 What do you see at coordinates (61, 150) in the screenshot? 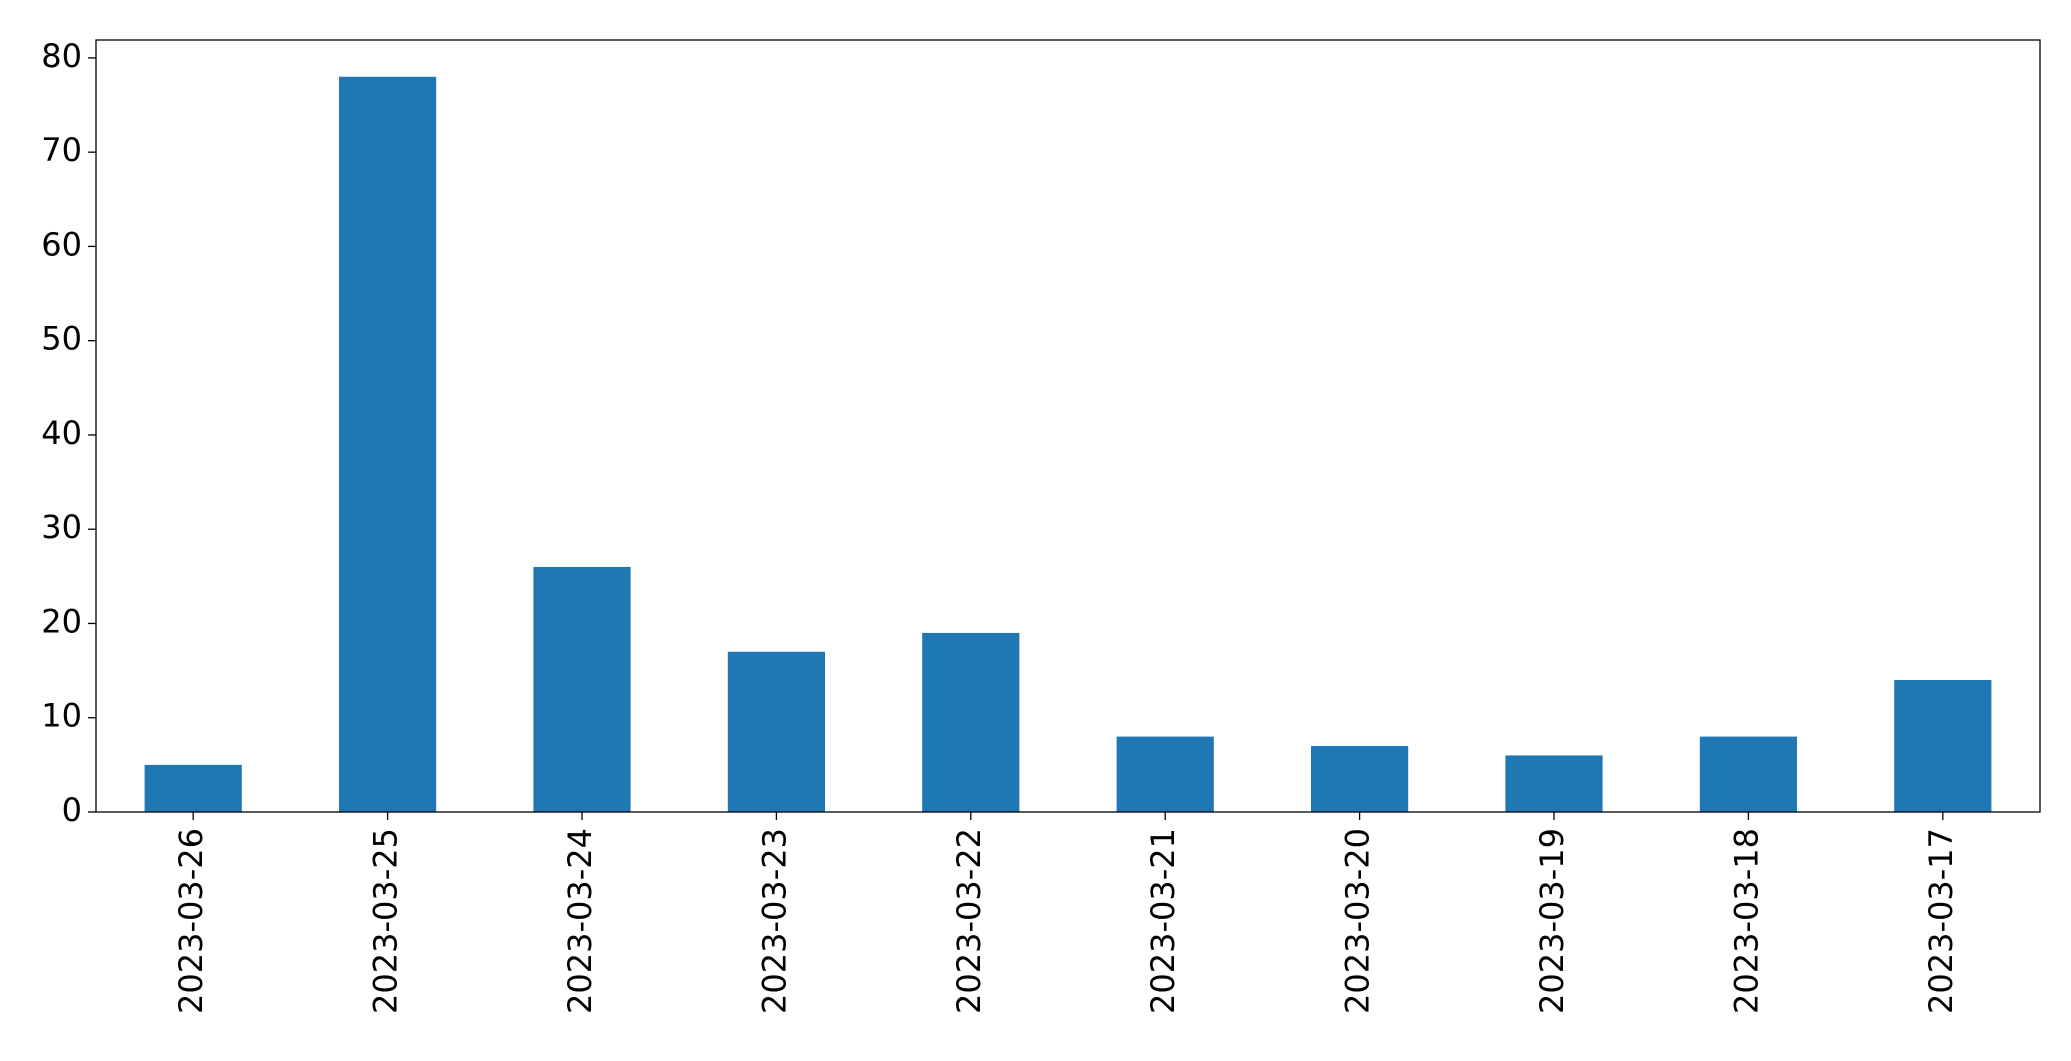
I see `y-tick-label: 70` at bounding box center [61, 150].